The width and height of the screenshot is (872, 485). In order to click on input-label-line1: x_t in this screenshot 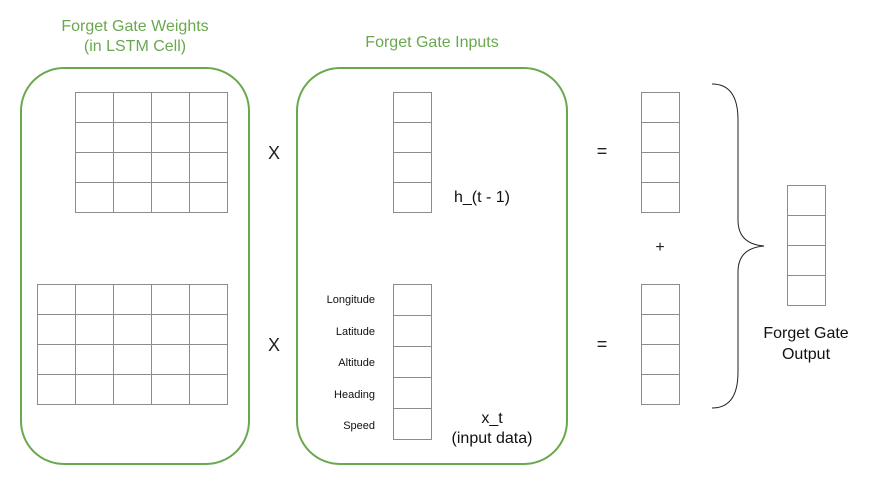, I will do `click(492, 418)`.